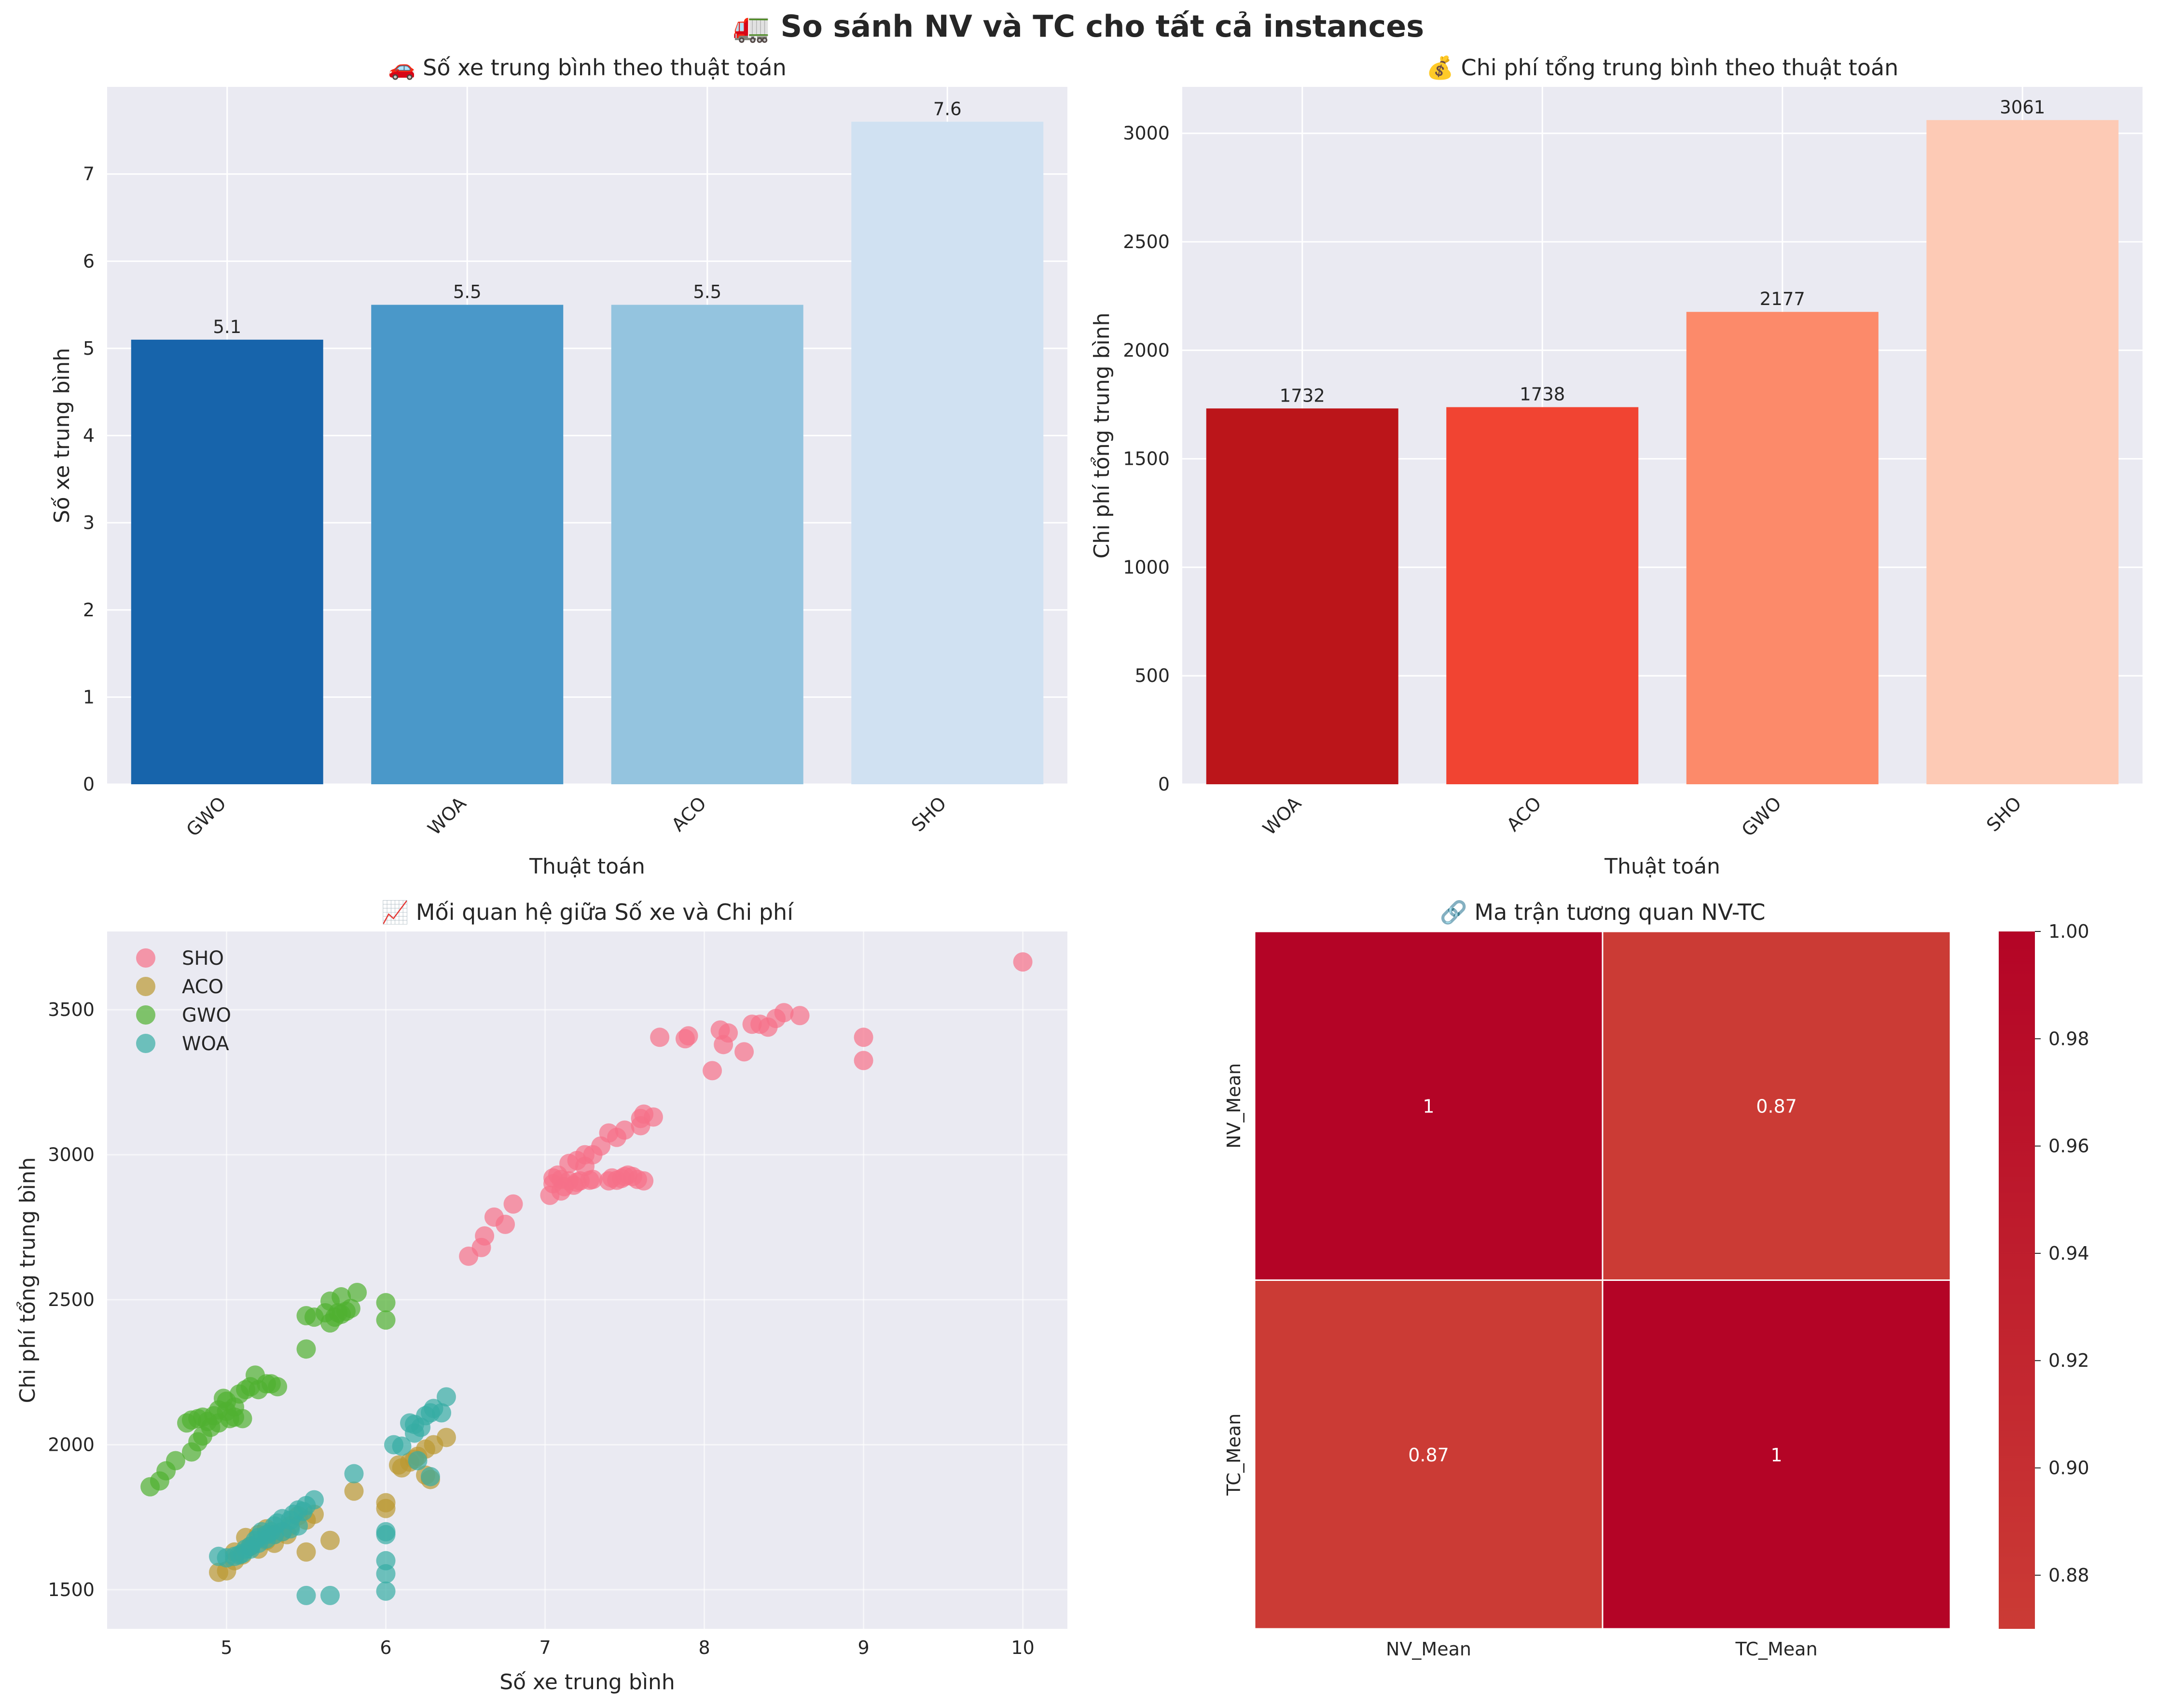  Describe the element at coordinates (1542, 595) in the screenshot. I see `bar-aco` at that location.